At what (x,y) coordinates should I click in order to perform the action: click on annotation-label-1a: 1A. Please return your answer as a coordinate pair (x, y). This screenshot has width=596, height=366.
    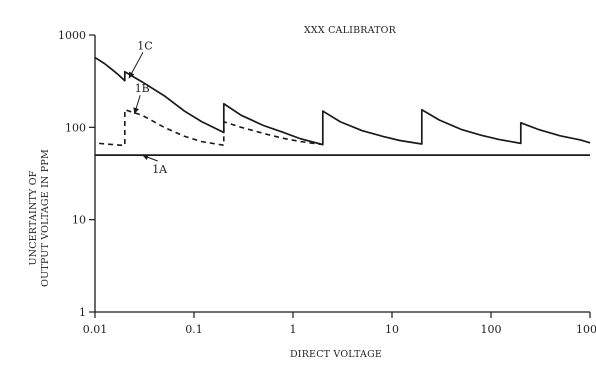
    Looking at the image, I should click on (160, 169).